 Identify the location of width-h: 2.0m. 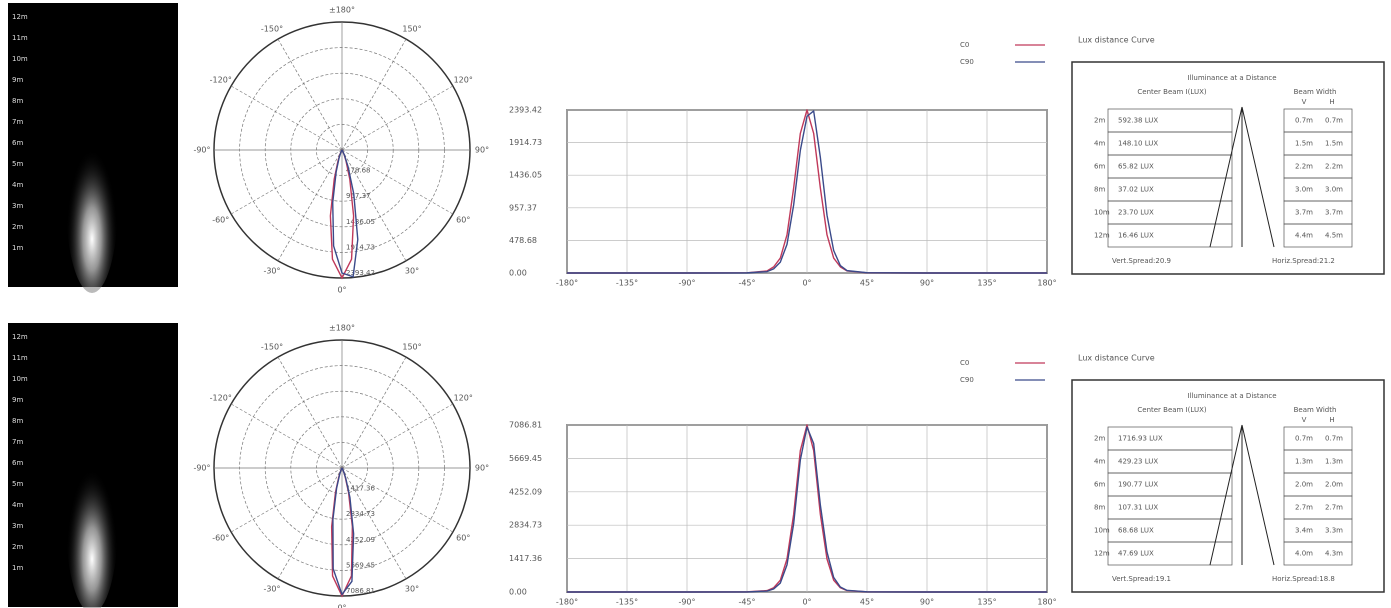
(1334, 485).